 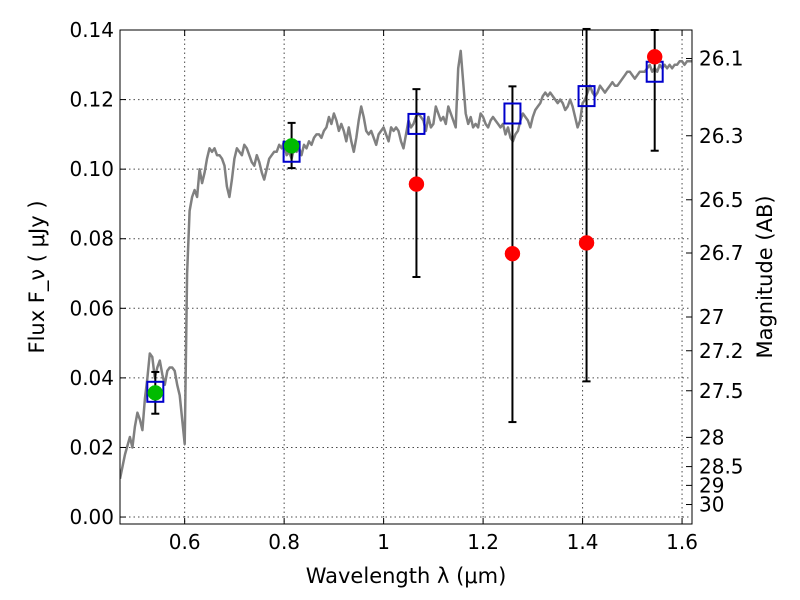 I want to click on y-tick-label: 0.10, so click(x=91, y=169).